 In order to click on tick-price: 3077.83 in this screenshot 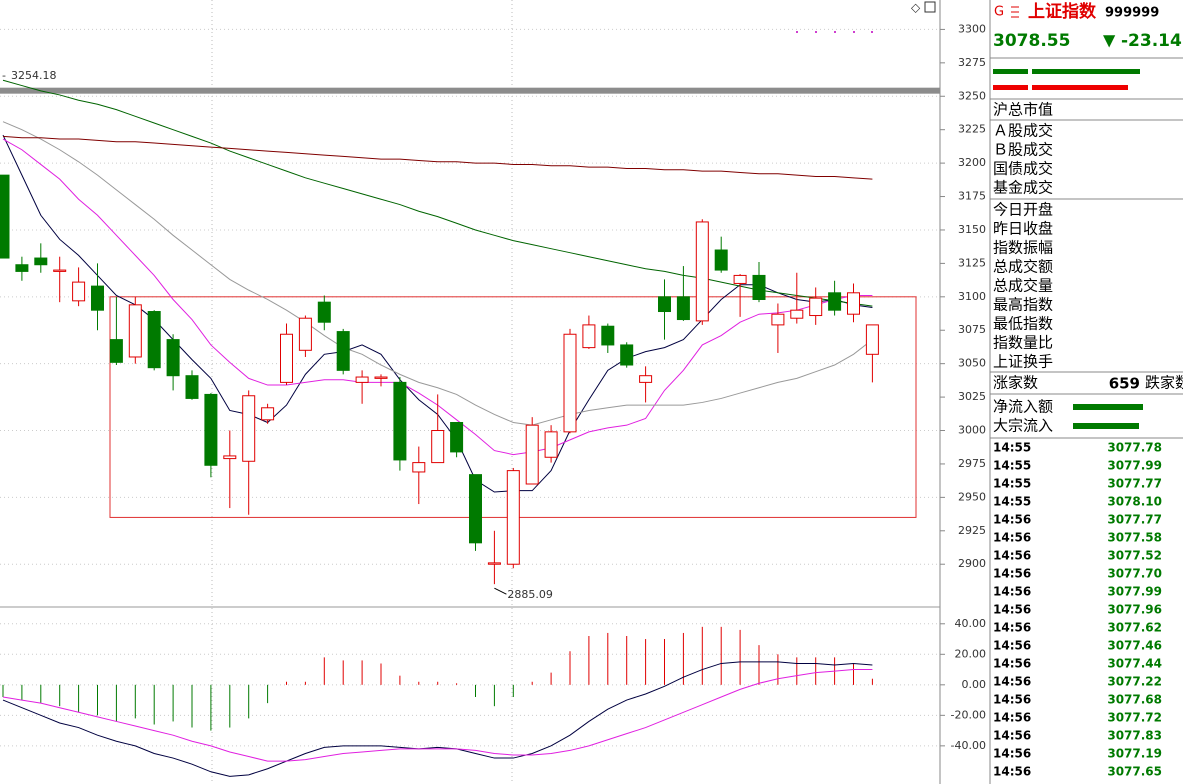, I will do `click(1134, 736)`.